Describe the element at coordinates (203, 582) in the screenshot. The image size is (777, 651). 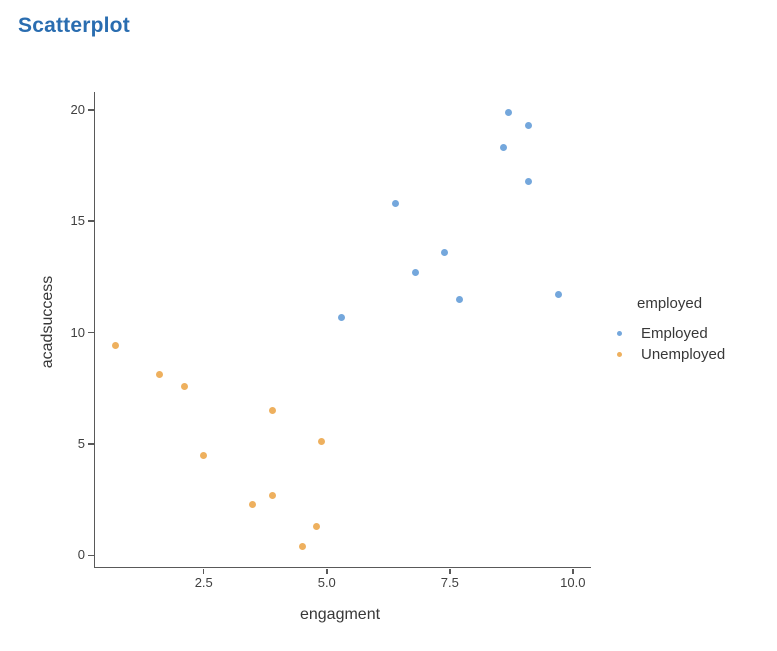
I see `x-tick-label: 2.5` at that location.